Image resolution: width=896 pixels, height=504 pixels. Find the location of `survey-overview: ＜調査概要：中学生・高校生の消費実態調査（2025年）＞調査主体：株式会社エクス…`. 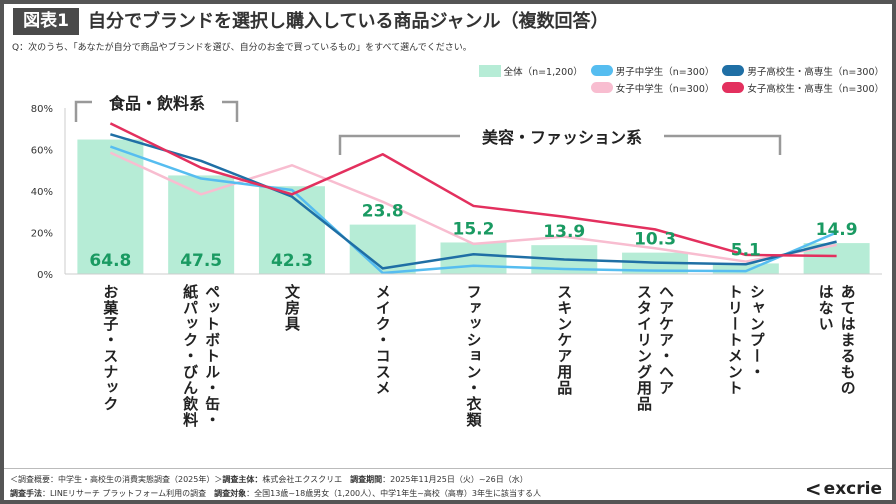

survey-overview: ＜調査概要：中学生・高校生の消費実態調査（2025年）＞調査主体：株式会社エクス… is located at coordinates (269, 479).